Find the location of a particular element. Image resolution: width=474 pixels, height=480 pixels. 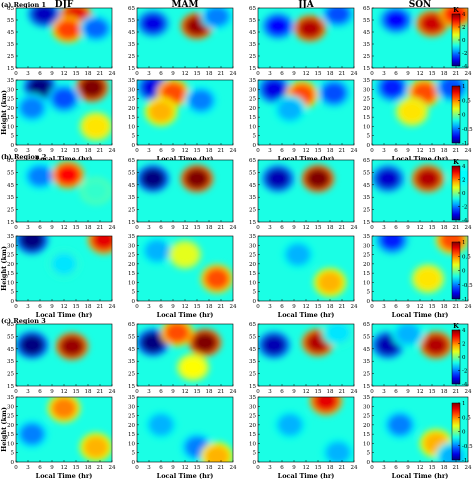

y-tick-label: 55 is located at coordinates (131, 173).